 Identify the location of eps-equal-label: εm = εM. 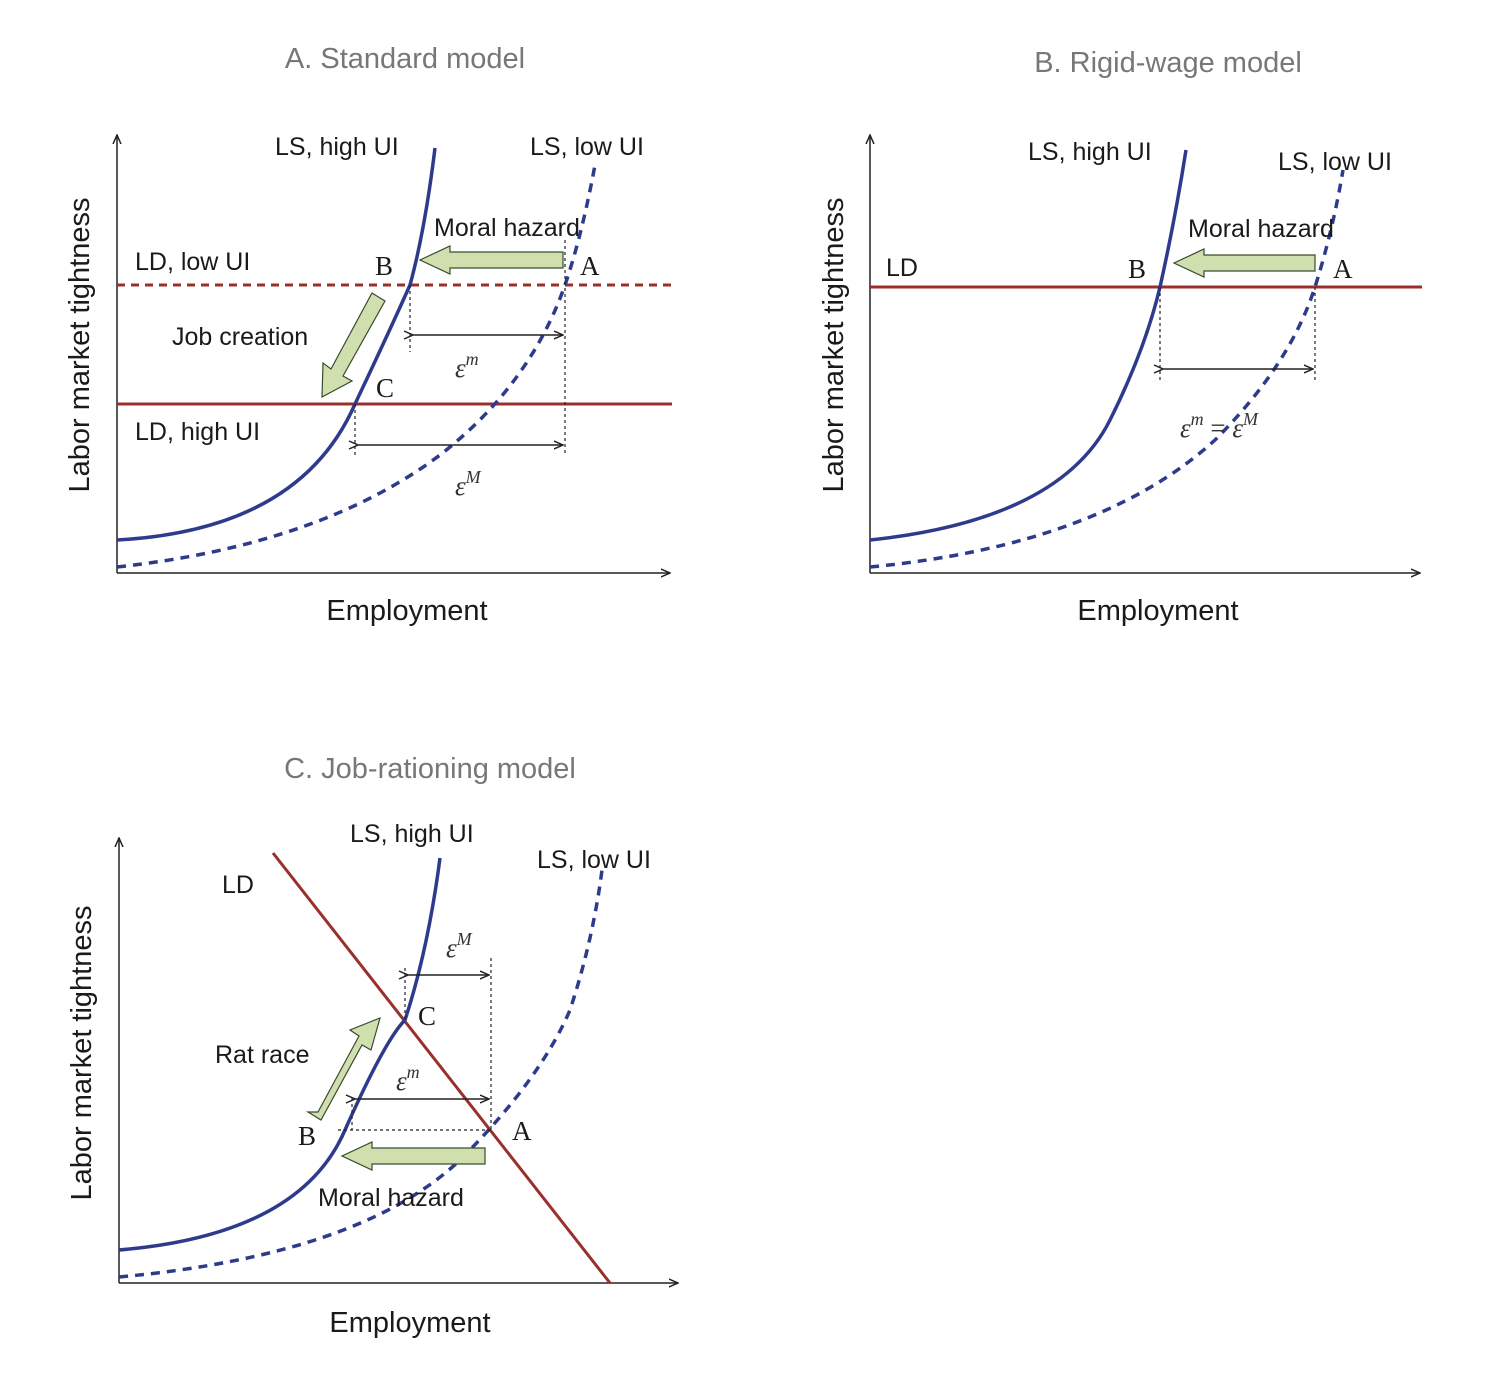
(1219, 426).